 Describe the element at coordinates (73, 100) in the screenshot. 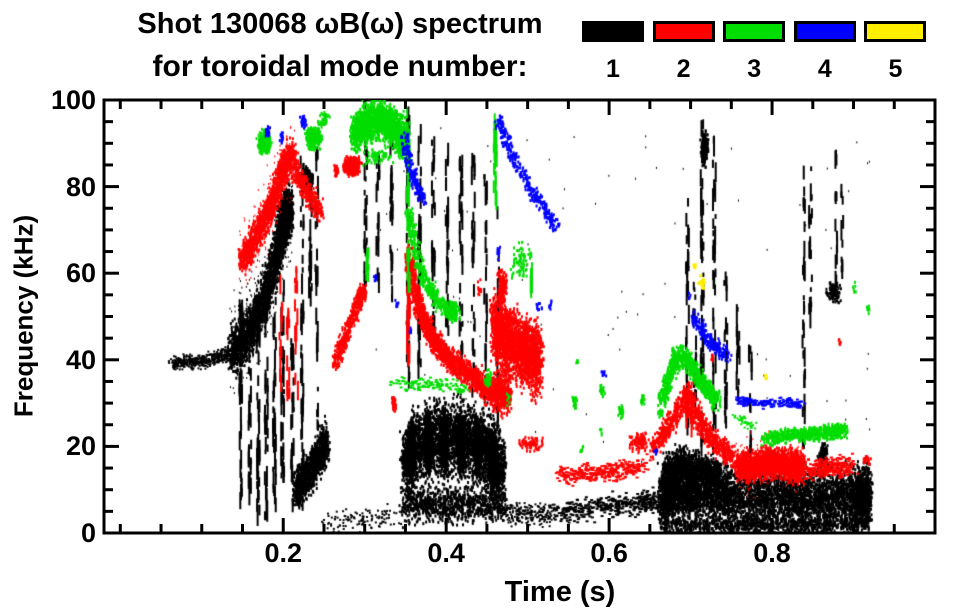

I see `y-tick-label: 100` at that location.